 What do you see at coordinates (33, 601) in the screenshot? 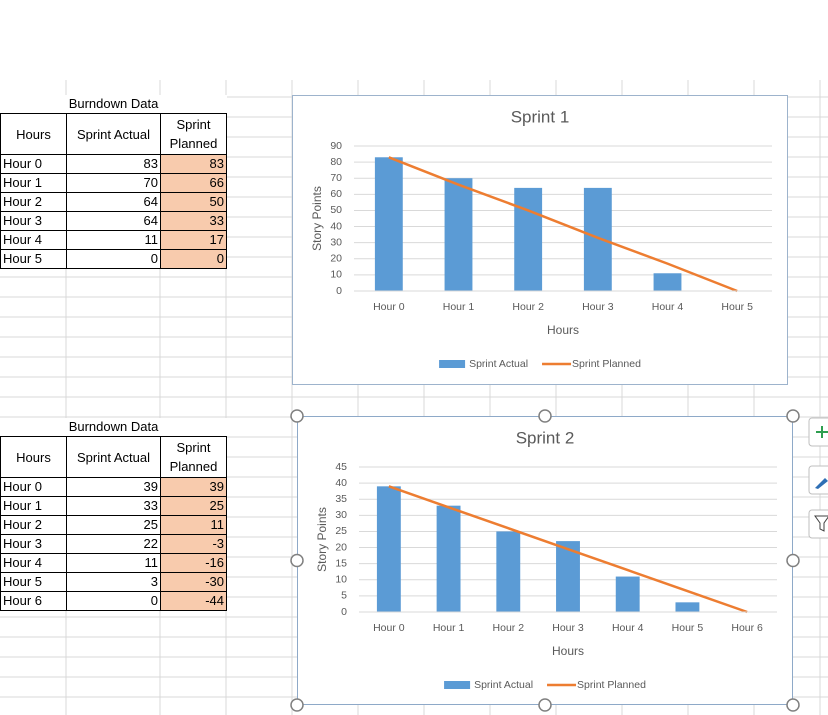
I see `label-cell: Hour 6` at bounding box center [33, 601].